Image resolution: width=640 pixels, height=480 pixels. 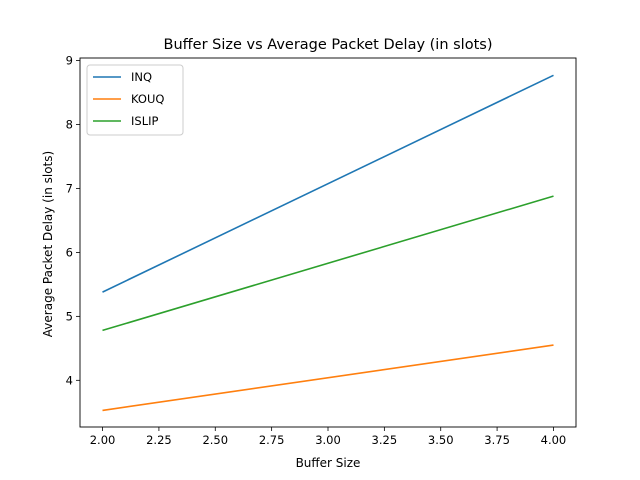 I want to click on y-tick-label: 5, so click(x=69, y=316).